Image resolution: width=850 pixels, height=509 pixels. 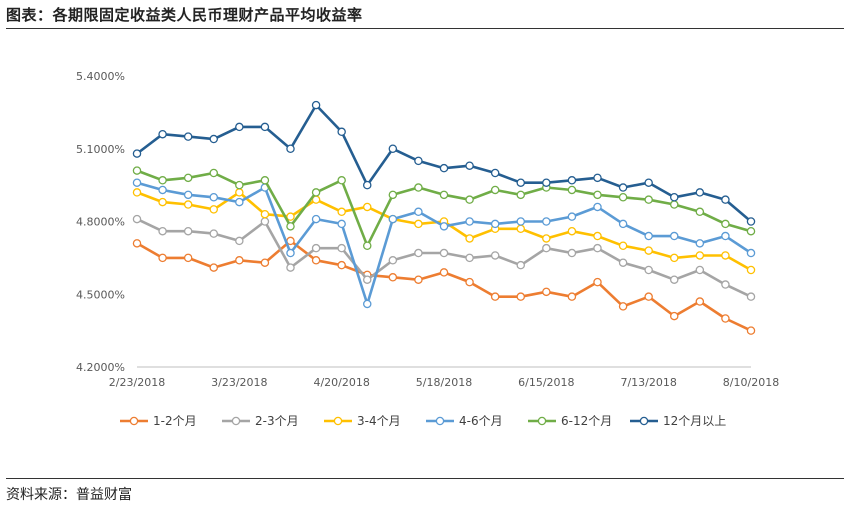 What do you see at coordinates (100, 294) in the screenshot?
I see `y-tick-label: 4.5000%` at bounding box center [100, 294].